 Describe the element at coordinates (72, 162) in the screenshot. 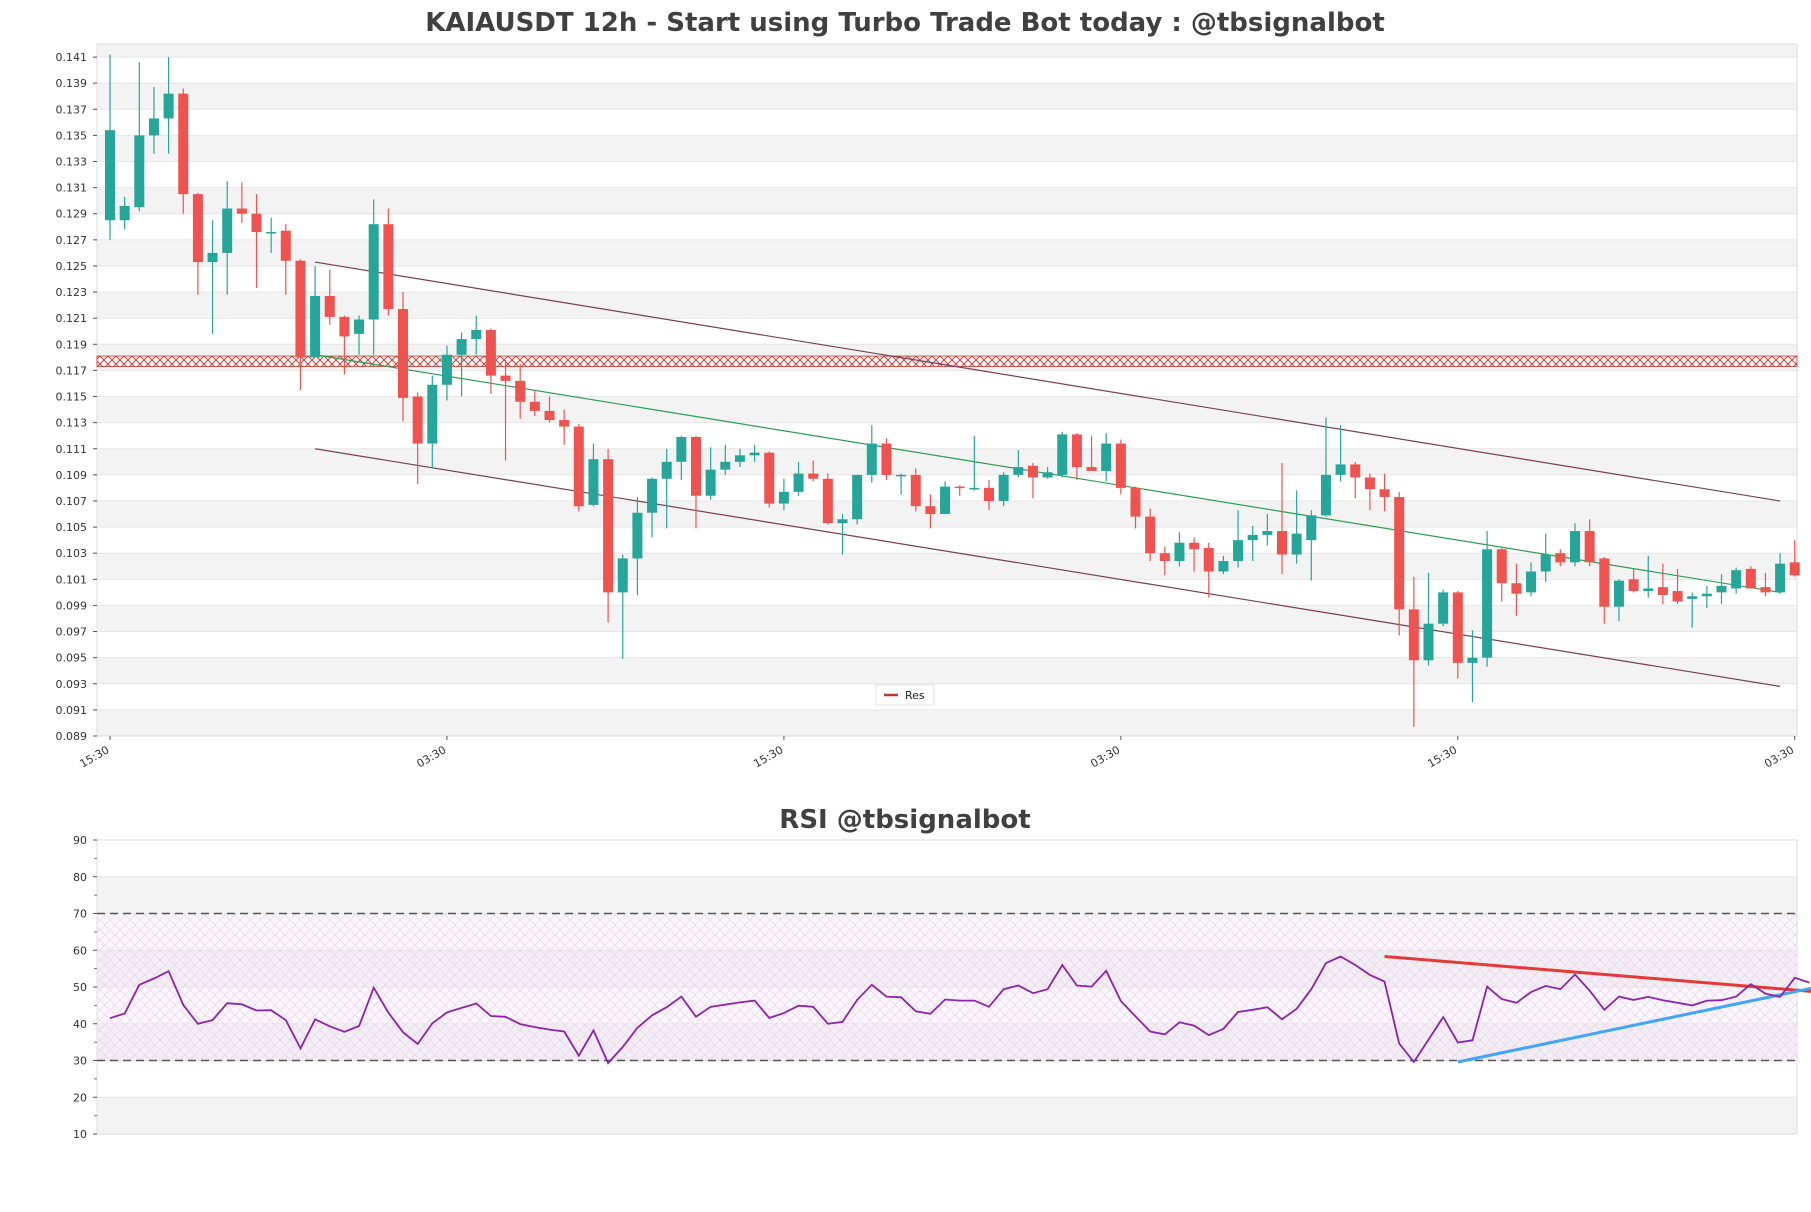

I see `price-y-tick-label: 0.133` at that location.